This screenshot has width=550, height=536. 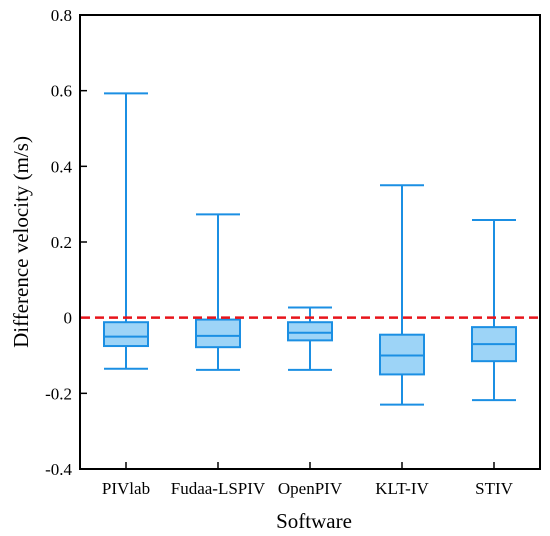 I want to click on y-axis-title: Difference velocity (m/s), so click(x=21, y=242).